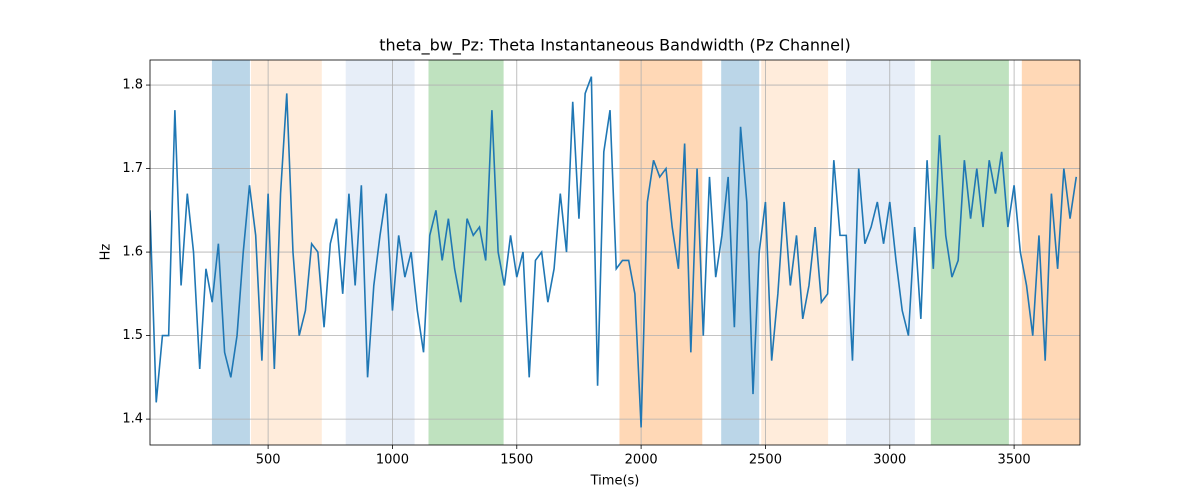  Describe the element at coordinates (392, 460) in the screenshot. I see `x-tick-label: 1000` at that location.